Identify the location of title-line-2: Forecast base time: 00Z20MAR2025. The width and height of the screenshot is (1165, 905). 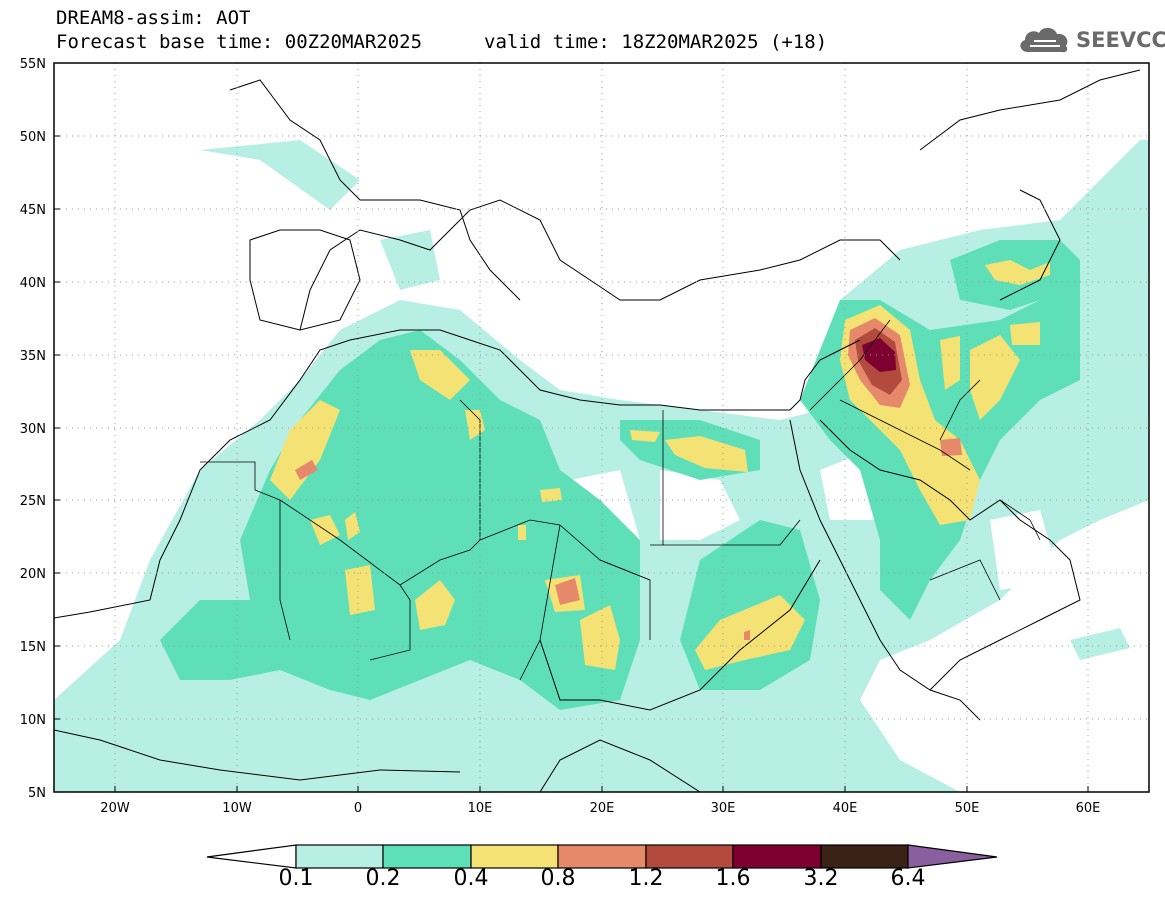
(239, 42).